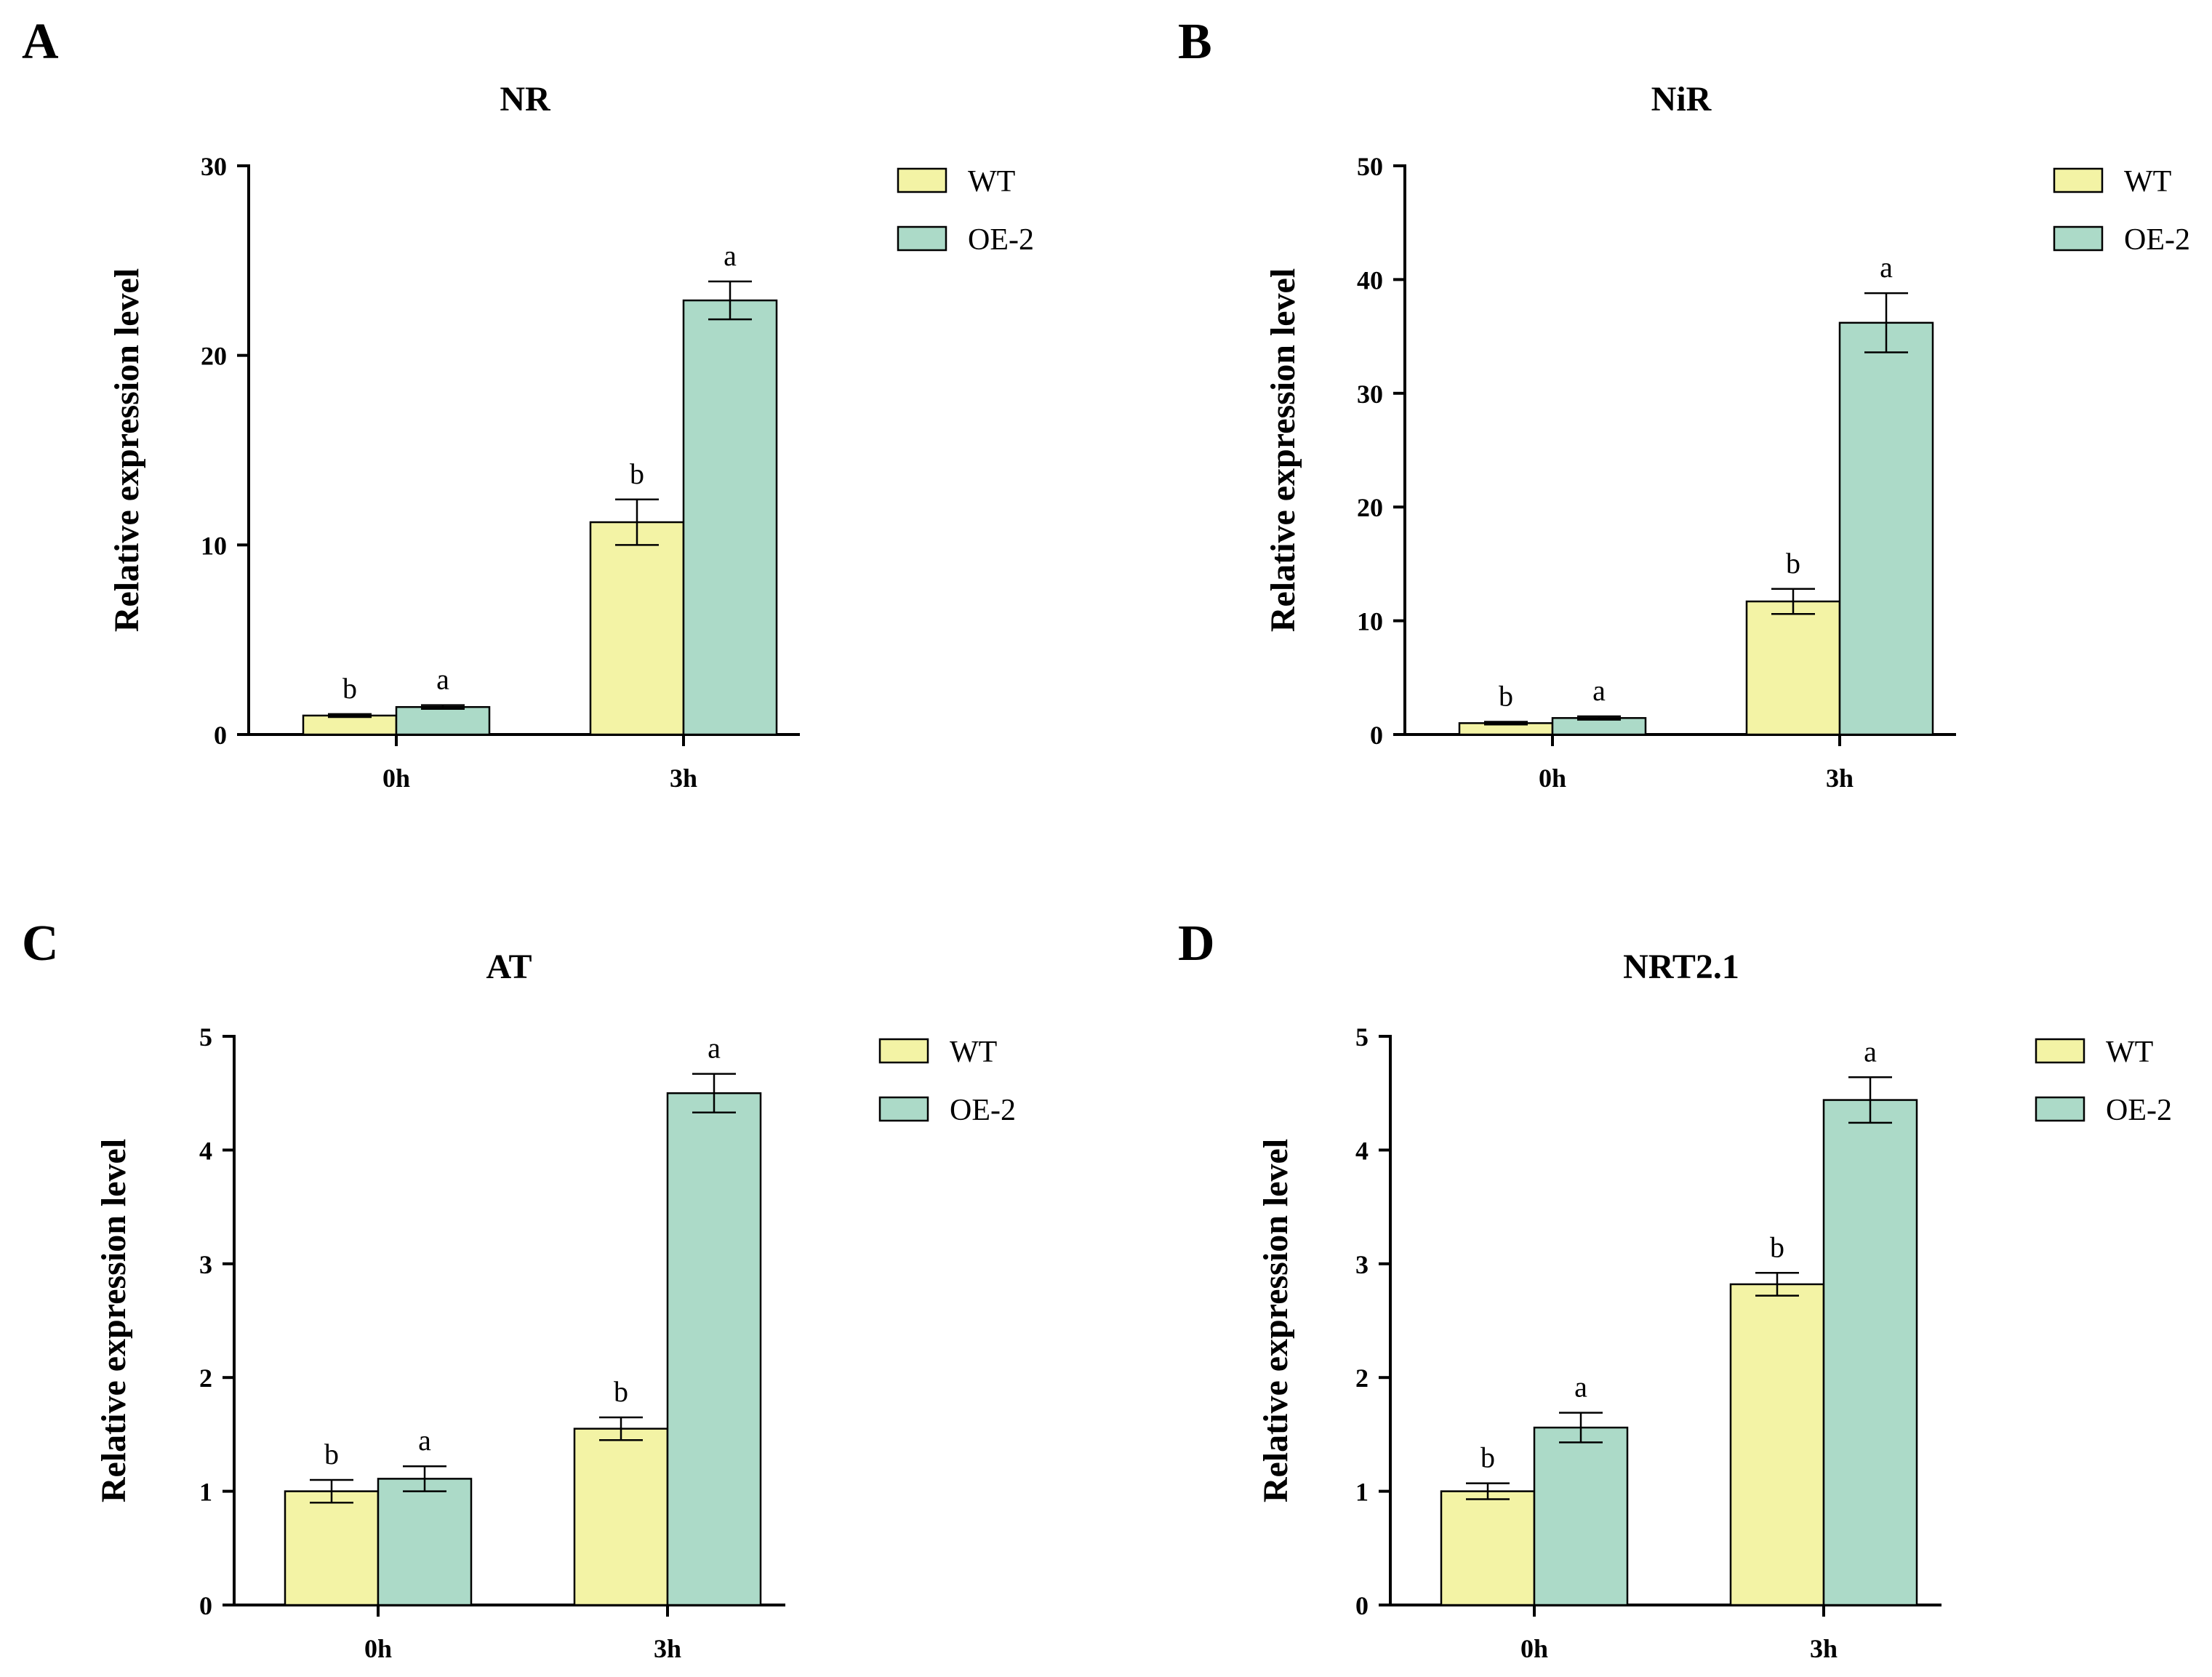  Describe the element at coordinates (41, 944) in the screenshot. I see `panel-letter: C` at that location.